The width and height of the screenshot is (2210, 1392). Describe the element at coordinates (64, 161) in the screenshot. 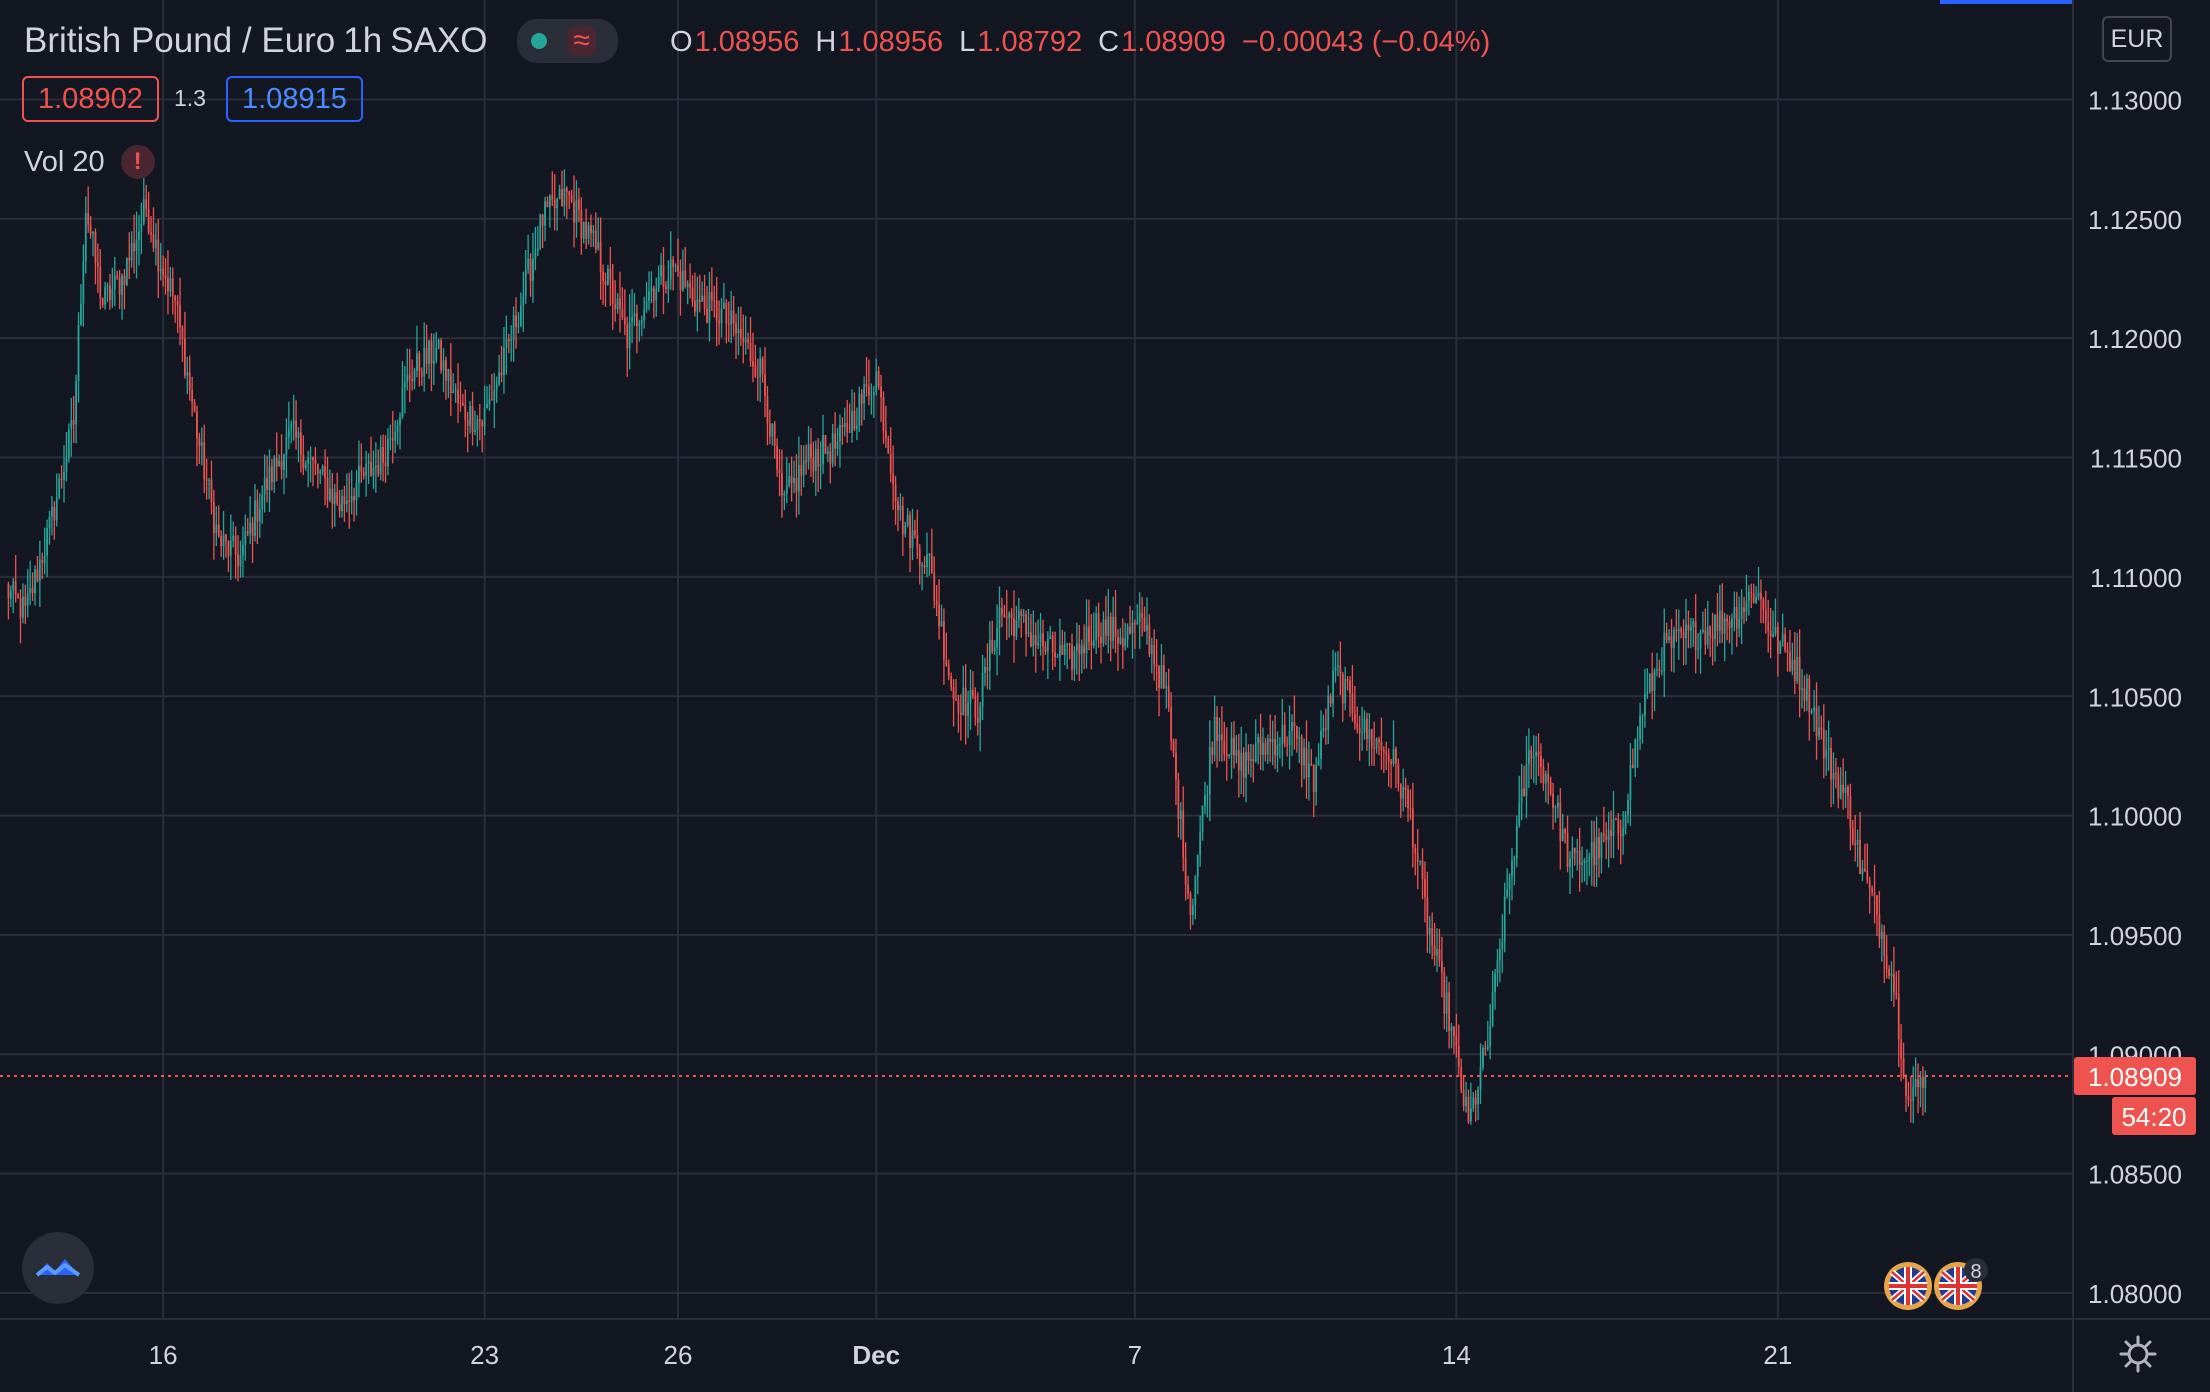

I see `volume-label: Vol 20` at that location.